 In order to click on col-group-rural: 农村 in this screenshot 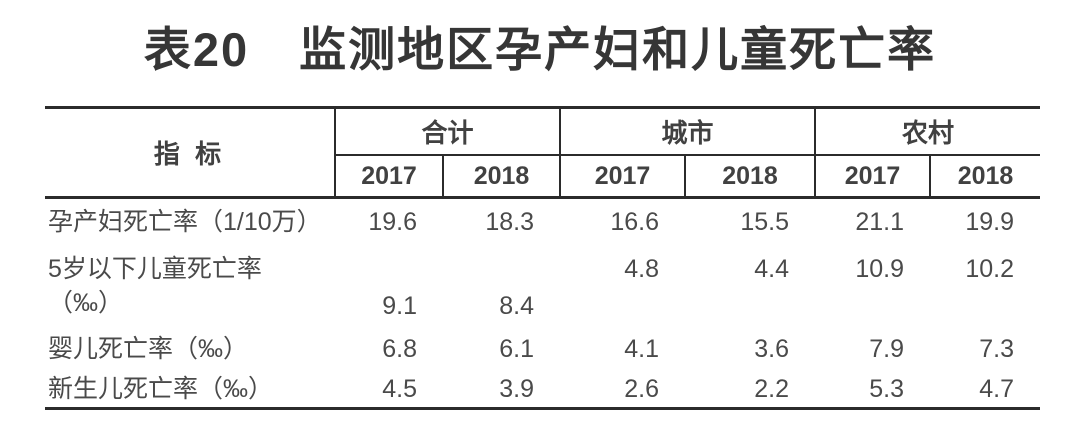, I will do `click(927, 131)`.